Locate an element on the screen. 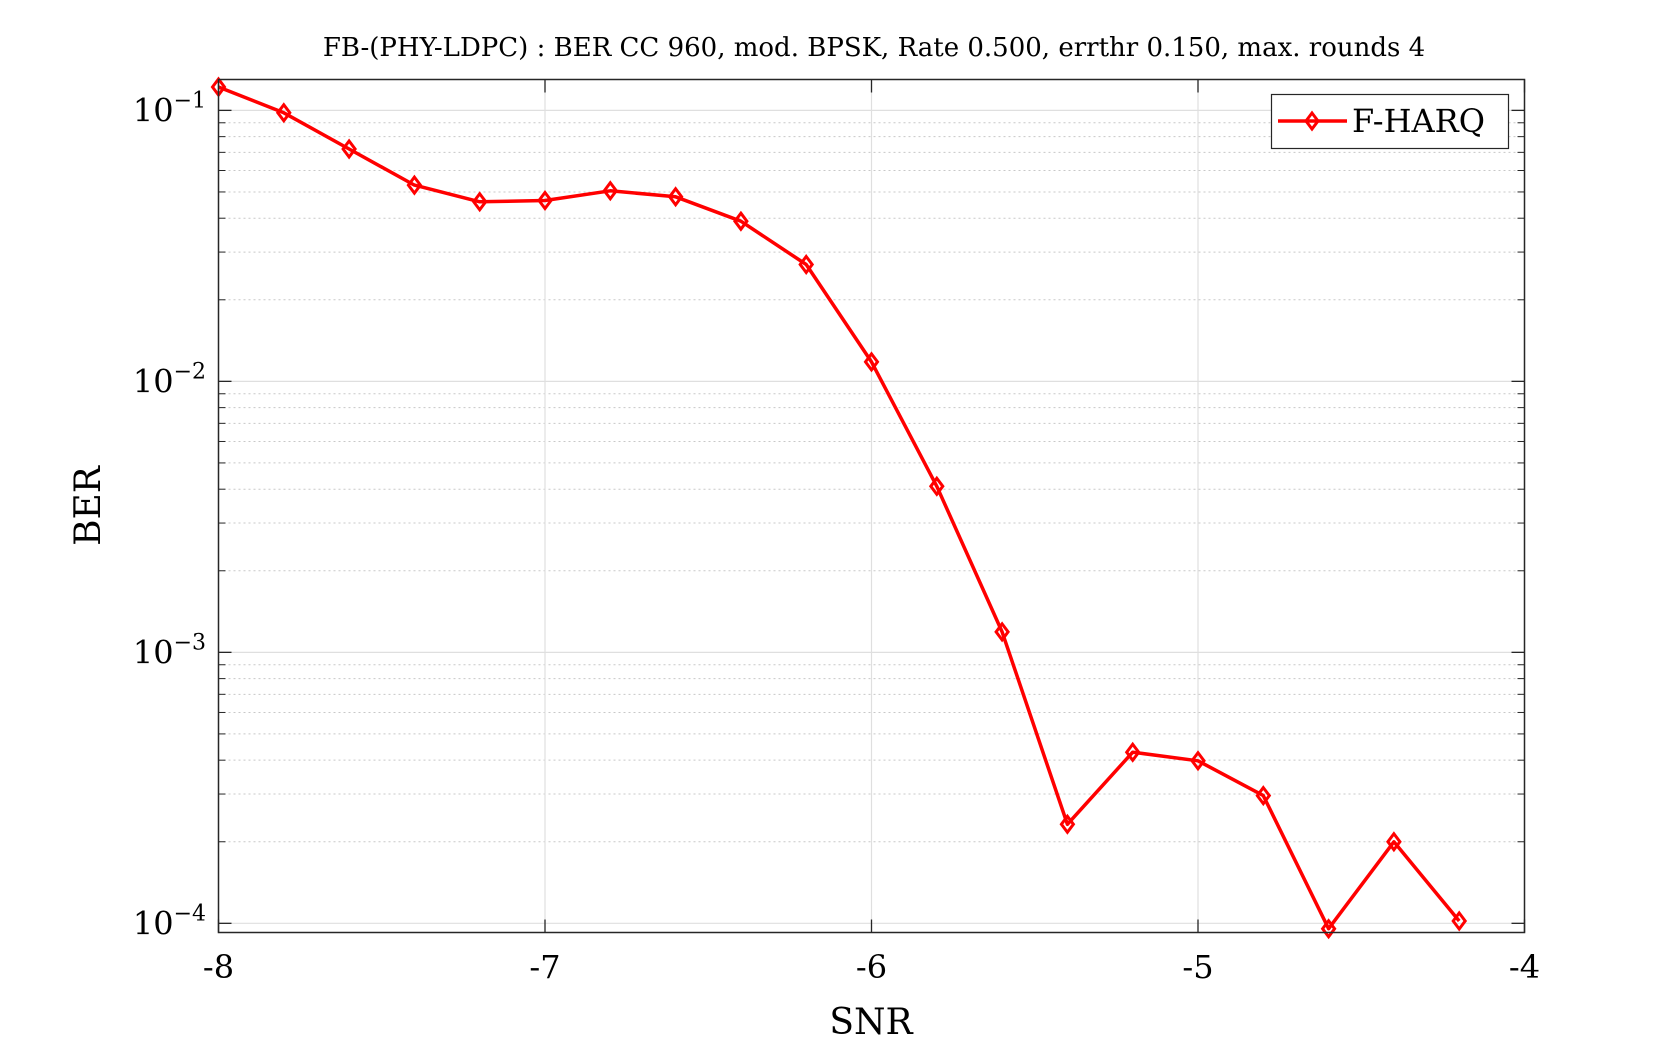  legend-label: F-HARQ is located at coordinates (1418, 121).